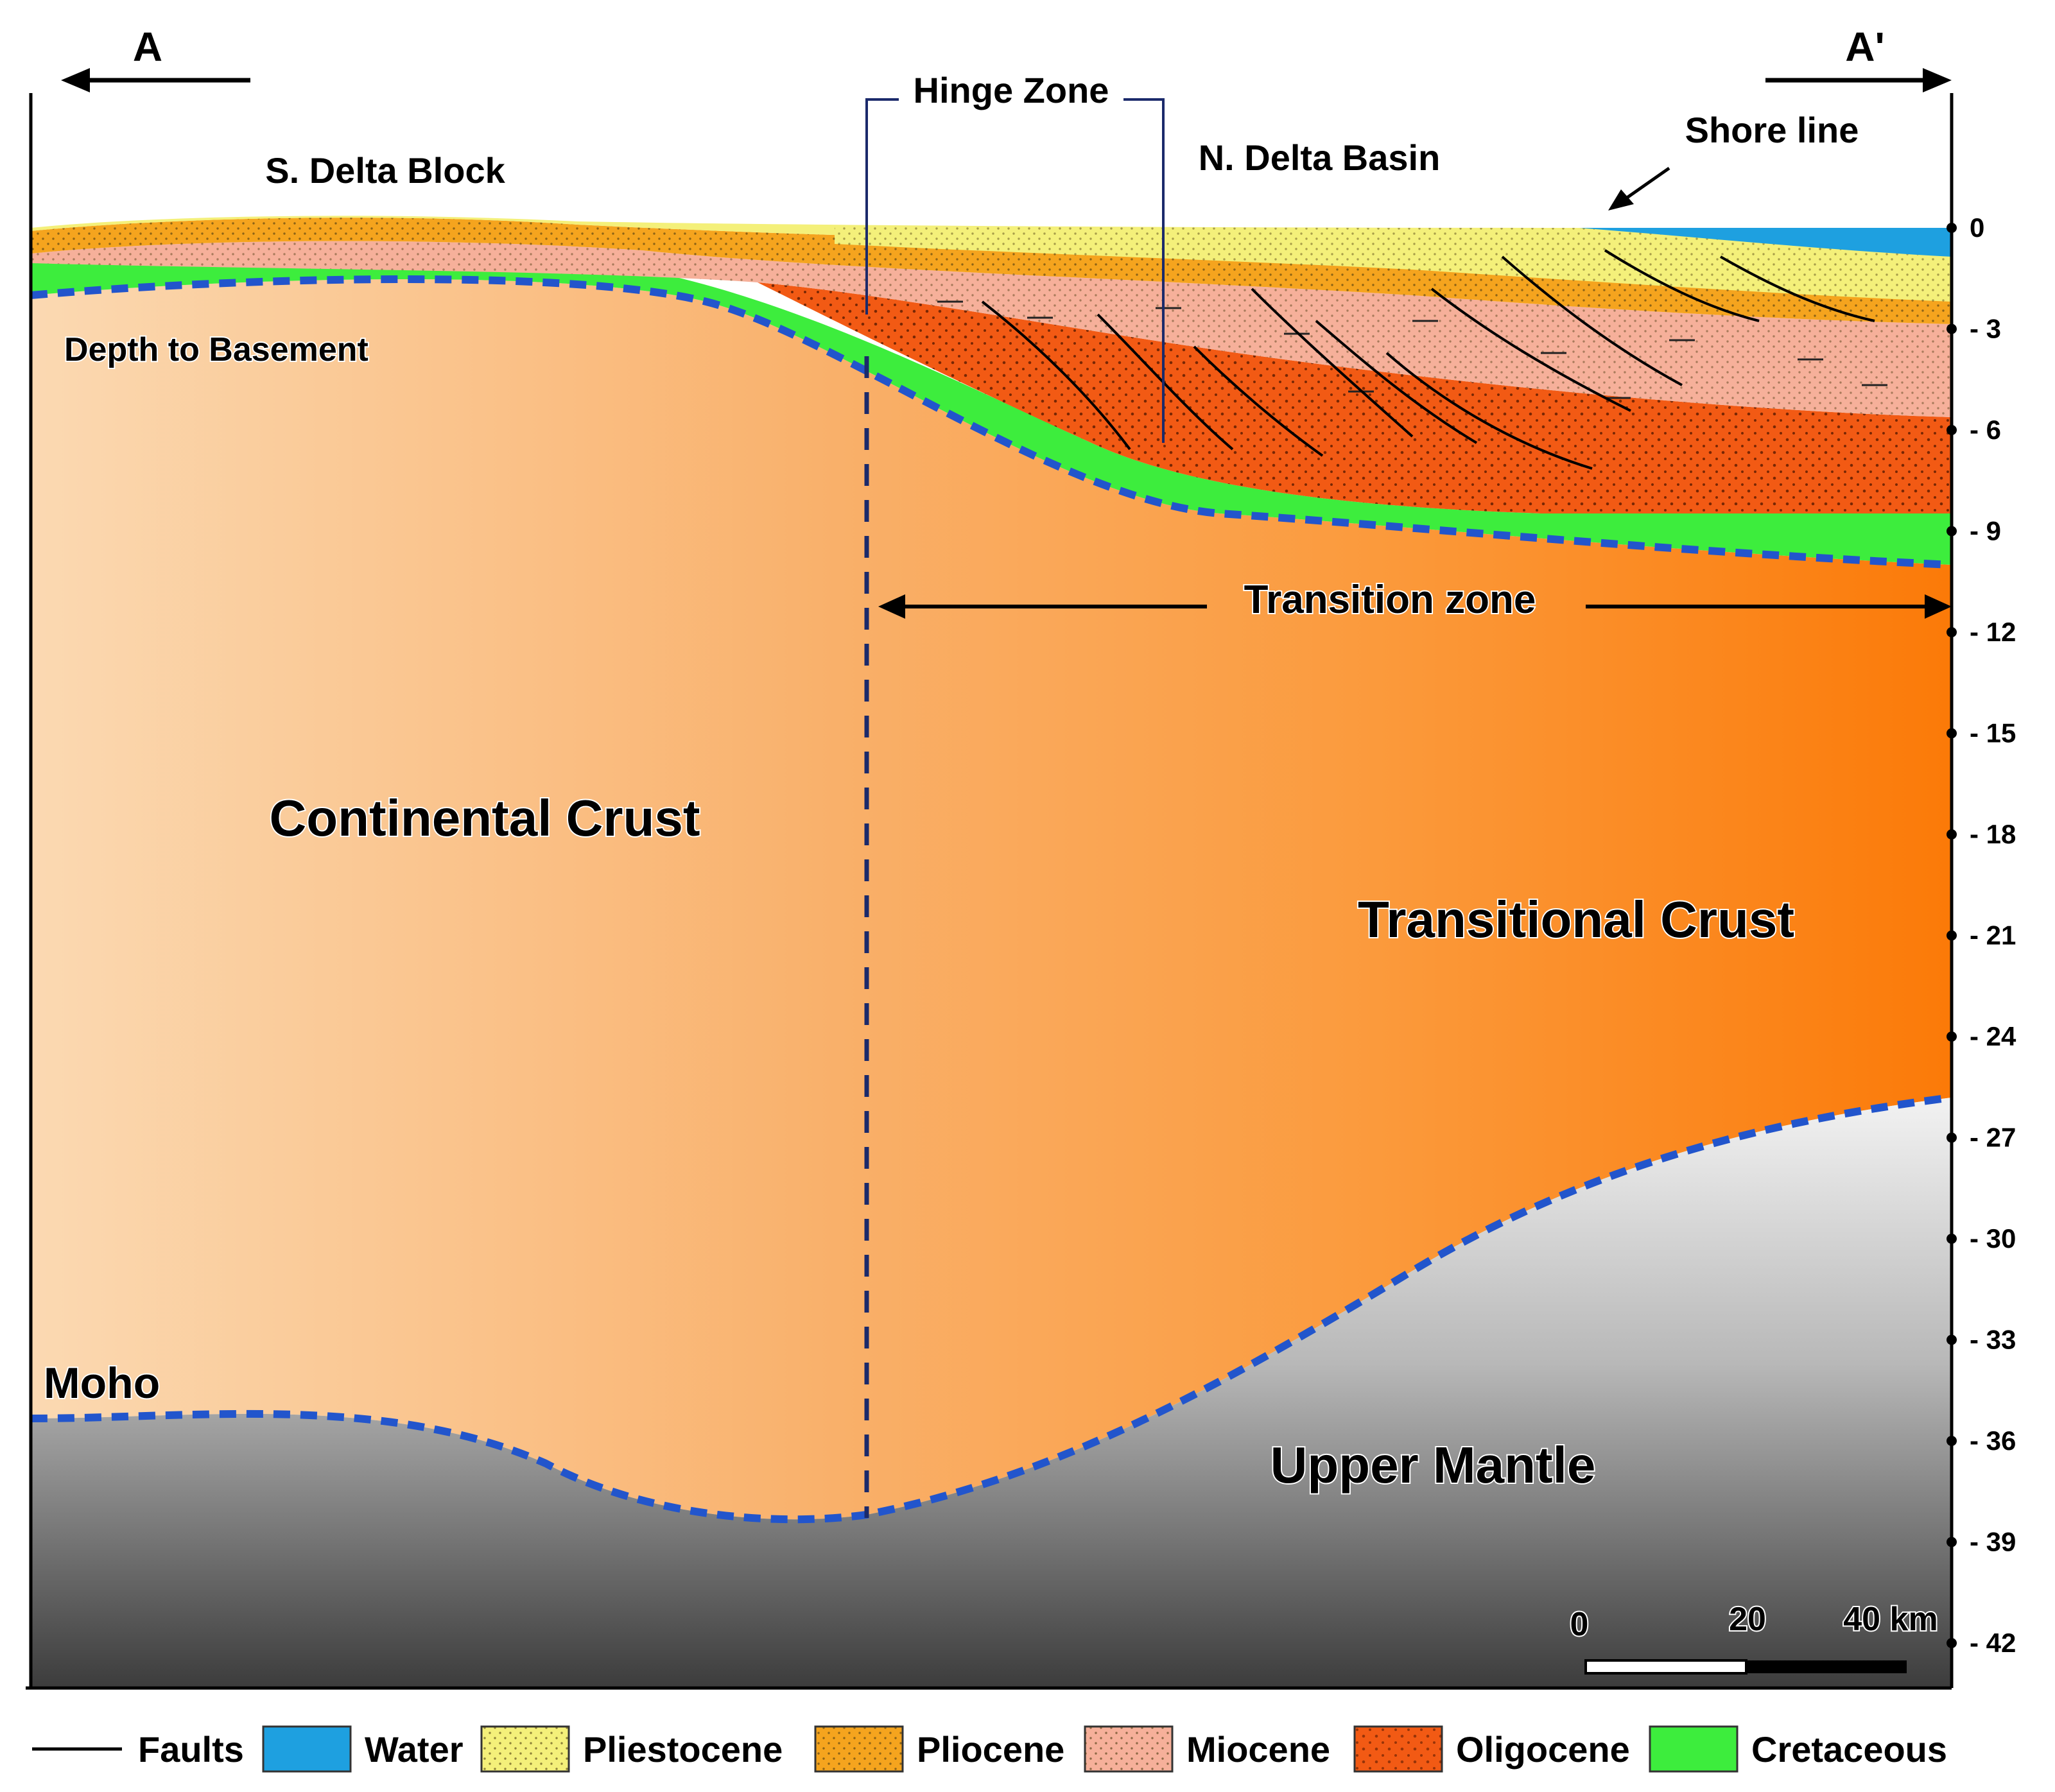  What do you see at coordinates (1890, 1619) in the screenshot?
I see `scale-label-40km: 40 km` at bounding box center [1890, 1619].